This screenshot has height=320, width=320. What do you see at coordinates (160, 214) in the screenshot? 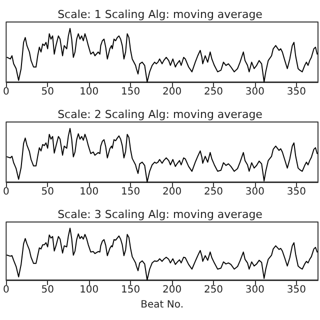
I see `chart-title: Scale: 3 Scaling Alg: moving average` at bounding box center [160, 214].